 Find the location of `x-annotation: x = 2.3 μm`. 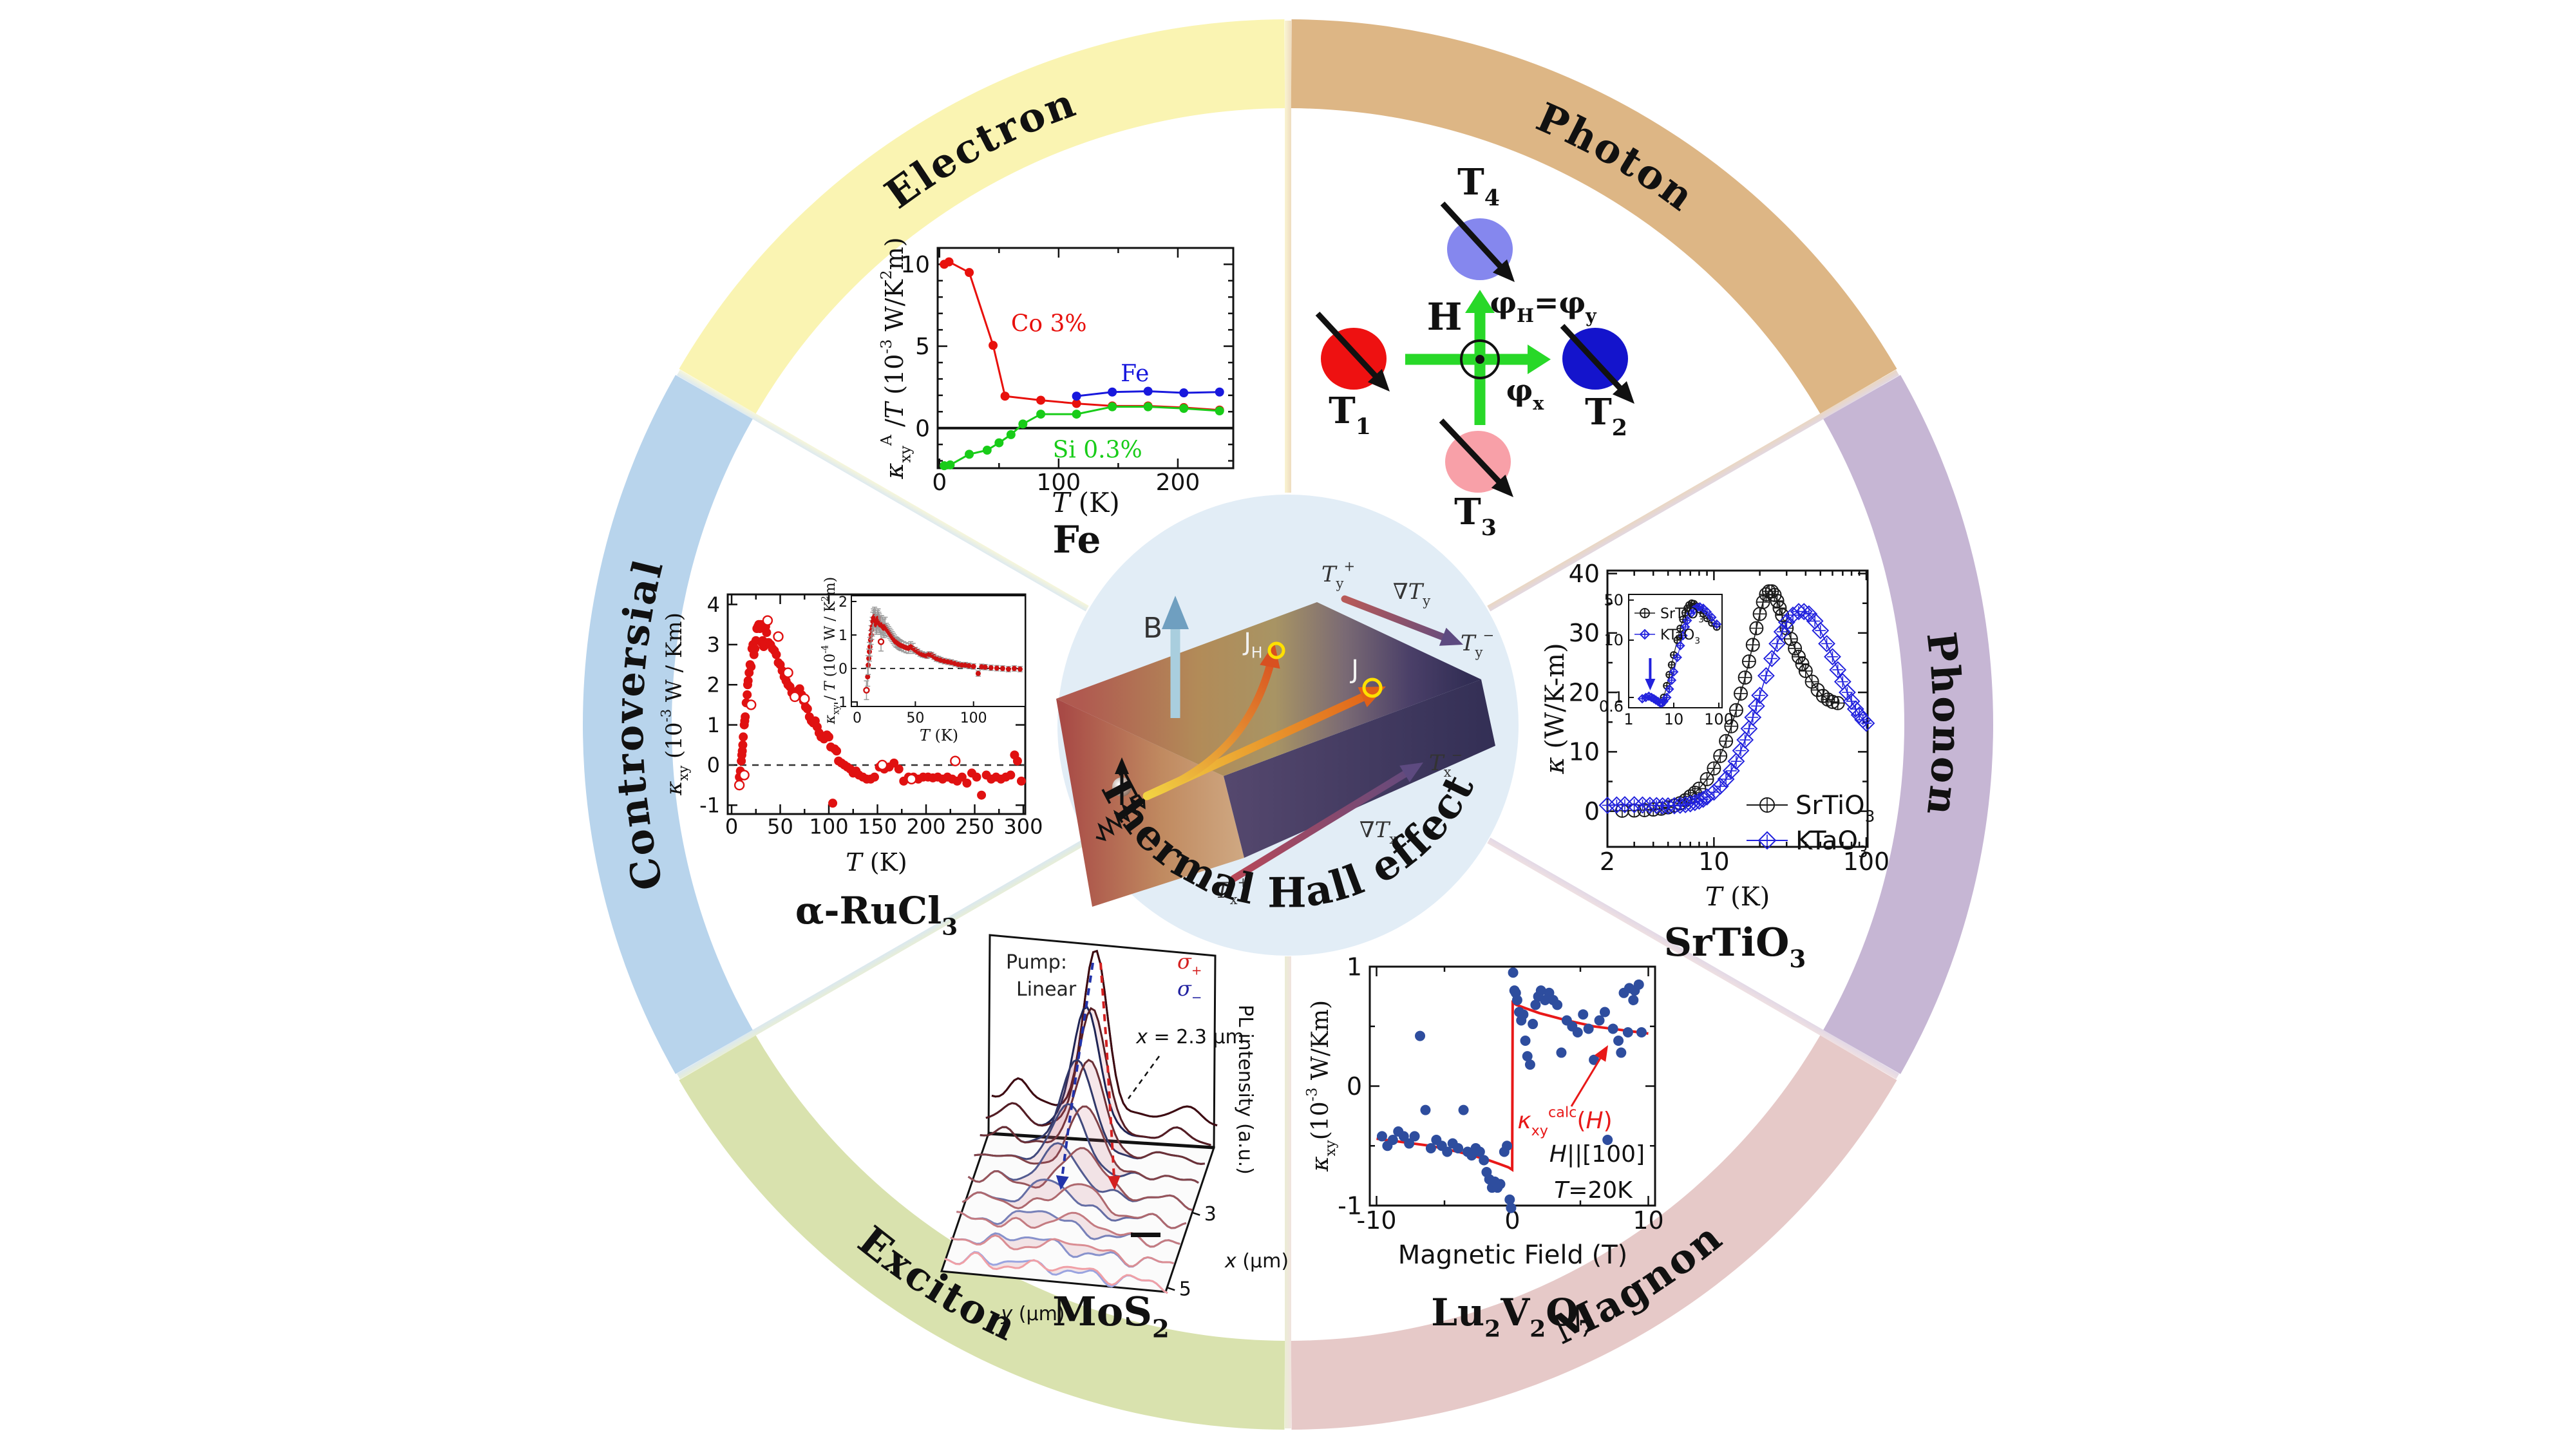

x-annotation: x = 2.3 μm is located at coordinates (1189, 1037).